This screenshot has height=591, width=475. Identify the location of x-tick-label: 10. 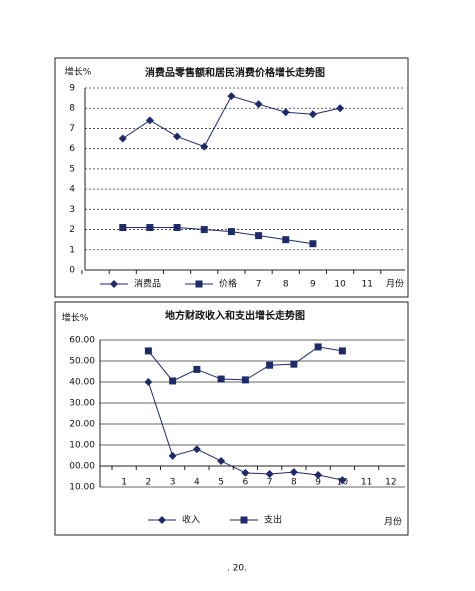
(340, 285).